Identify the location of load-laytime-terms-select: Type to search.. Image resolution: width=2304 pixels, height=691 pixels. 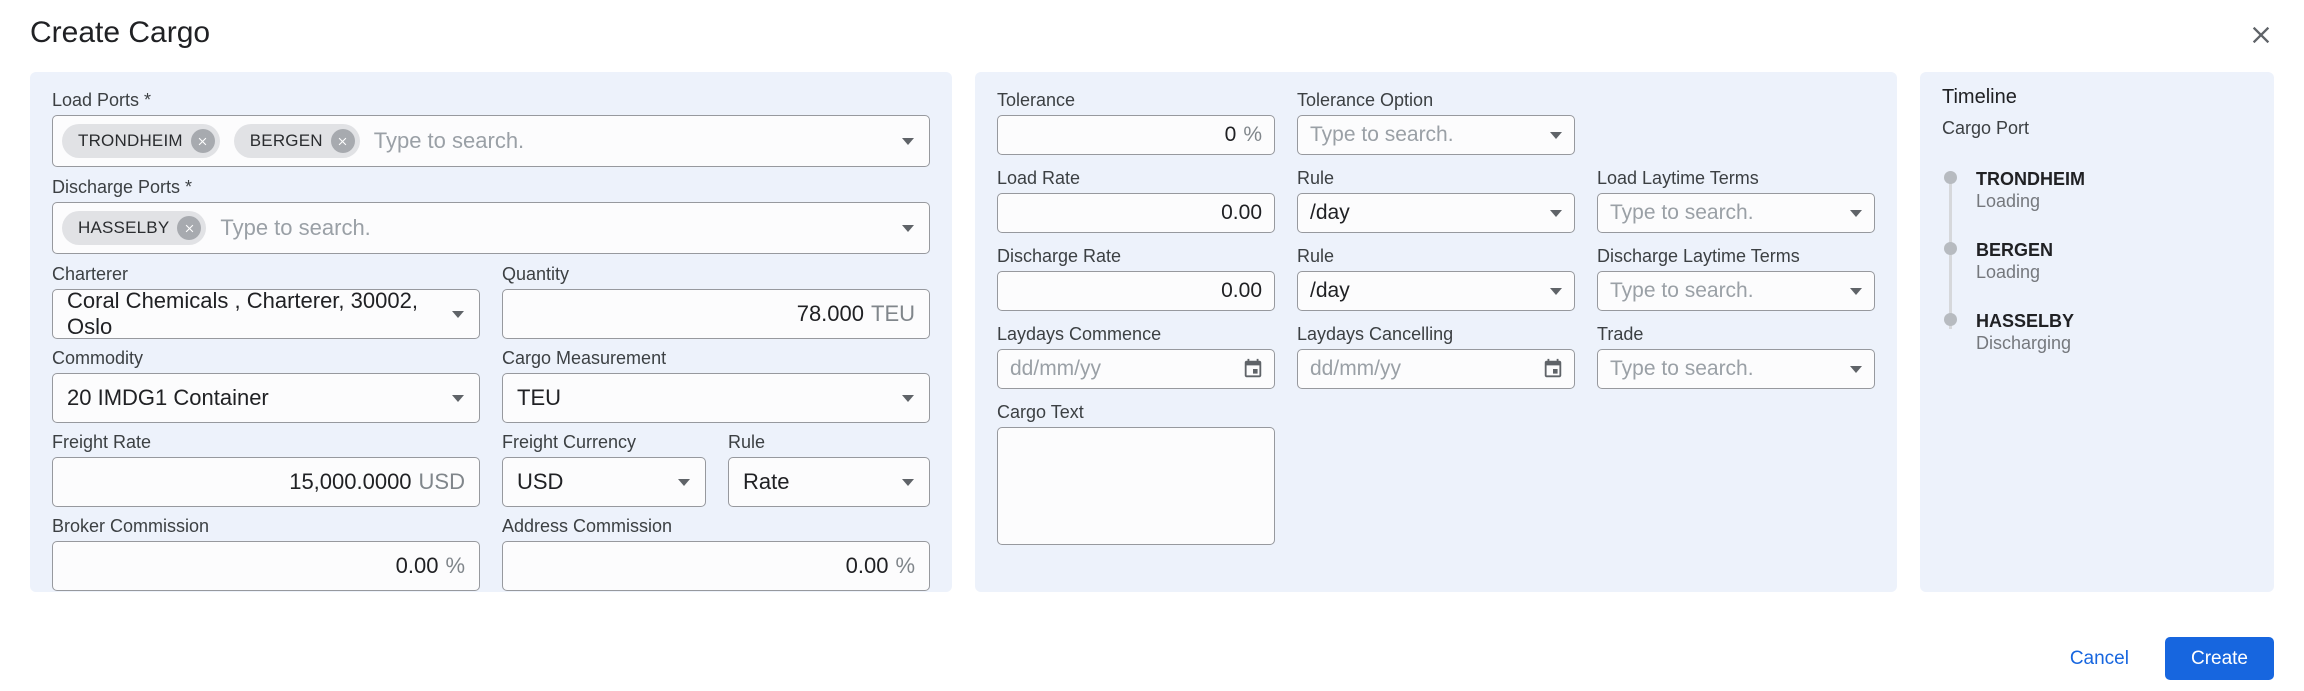
(1736, 213).